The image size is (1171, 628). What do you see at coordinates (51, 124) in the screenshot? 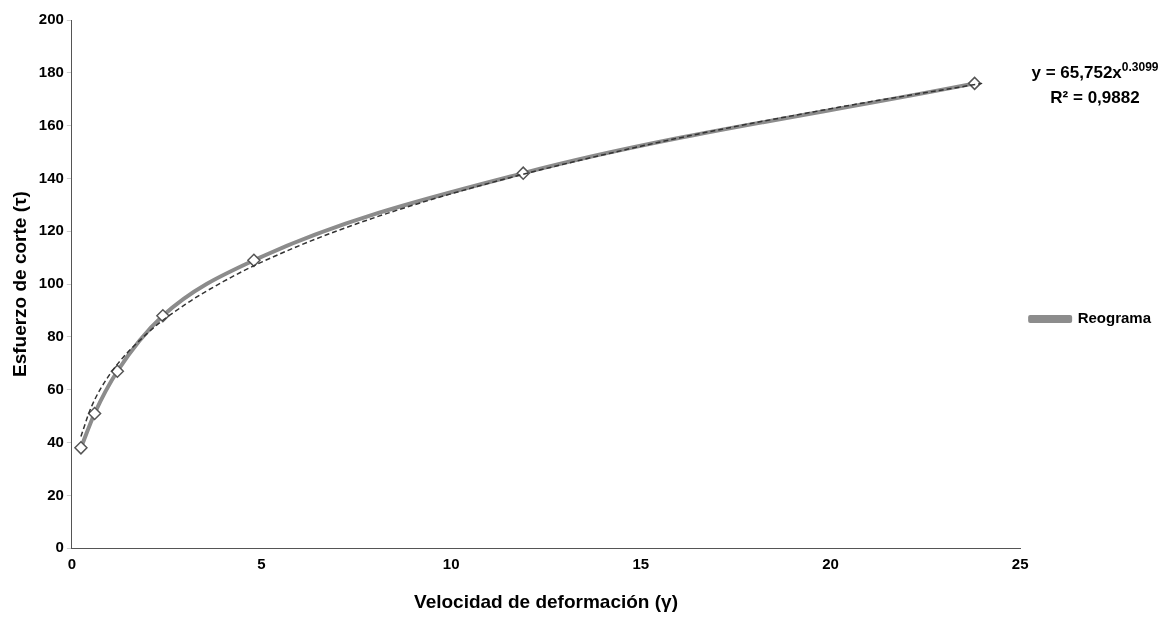
I see `y-tick-label: 160` at bounding box center [51, 124].